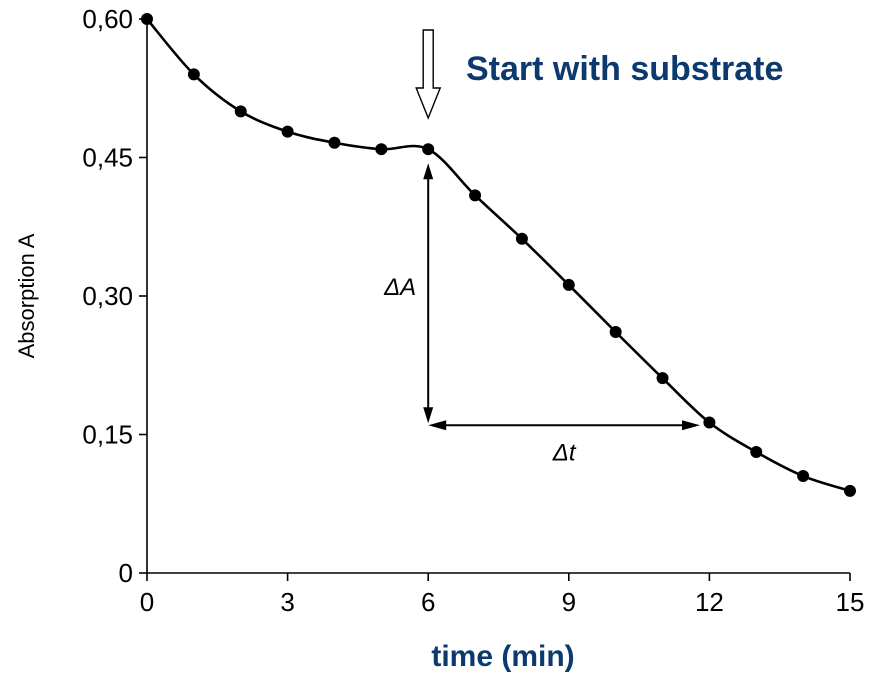  What do you see at coordinates (107, 296) in the screenshot?
I see `y-tick-label: 0,30` at bounding box center [107, 296].